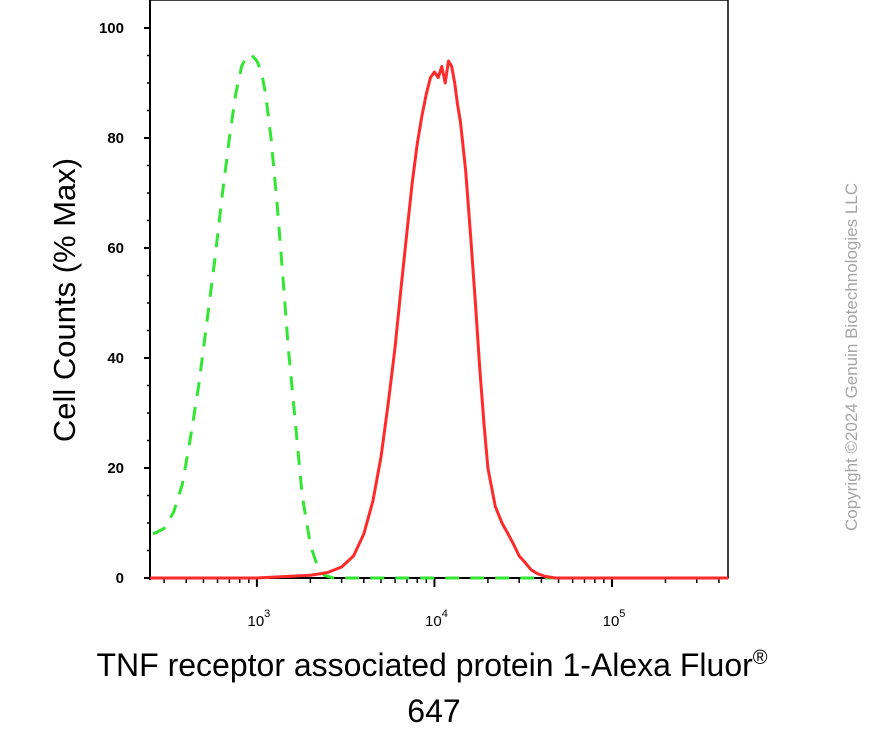 This screenshot has width=879, height=730. Describe the element at coordinates (760, 658) in the screenshot. I see `registered-mark: ®` at that location.